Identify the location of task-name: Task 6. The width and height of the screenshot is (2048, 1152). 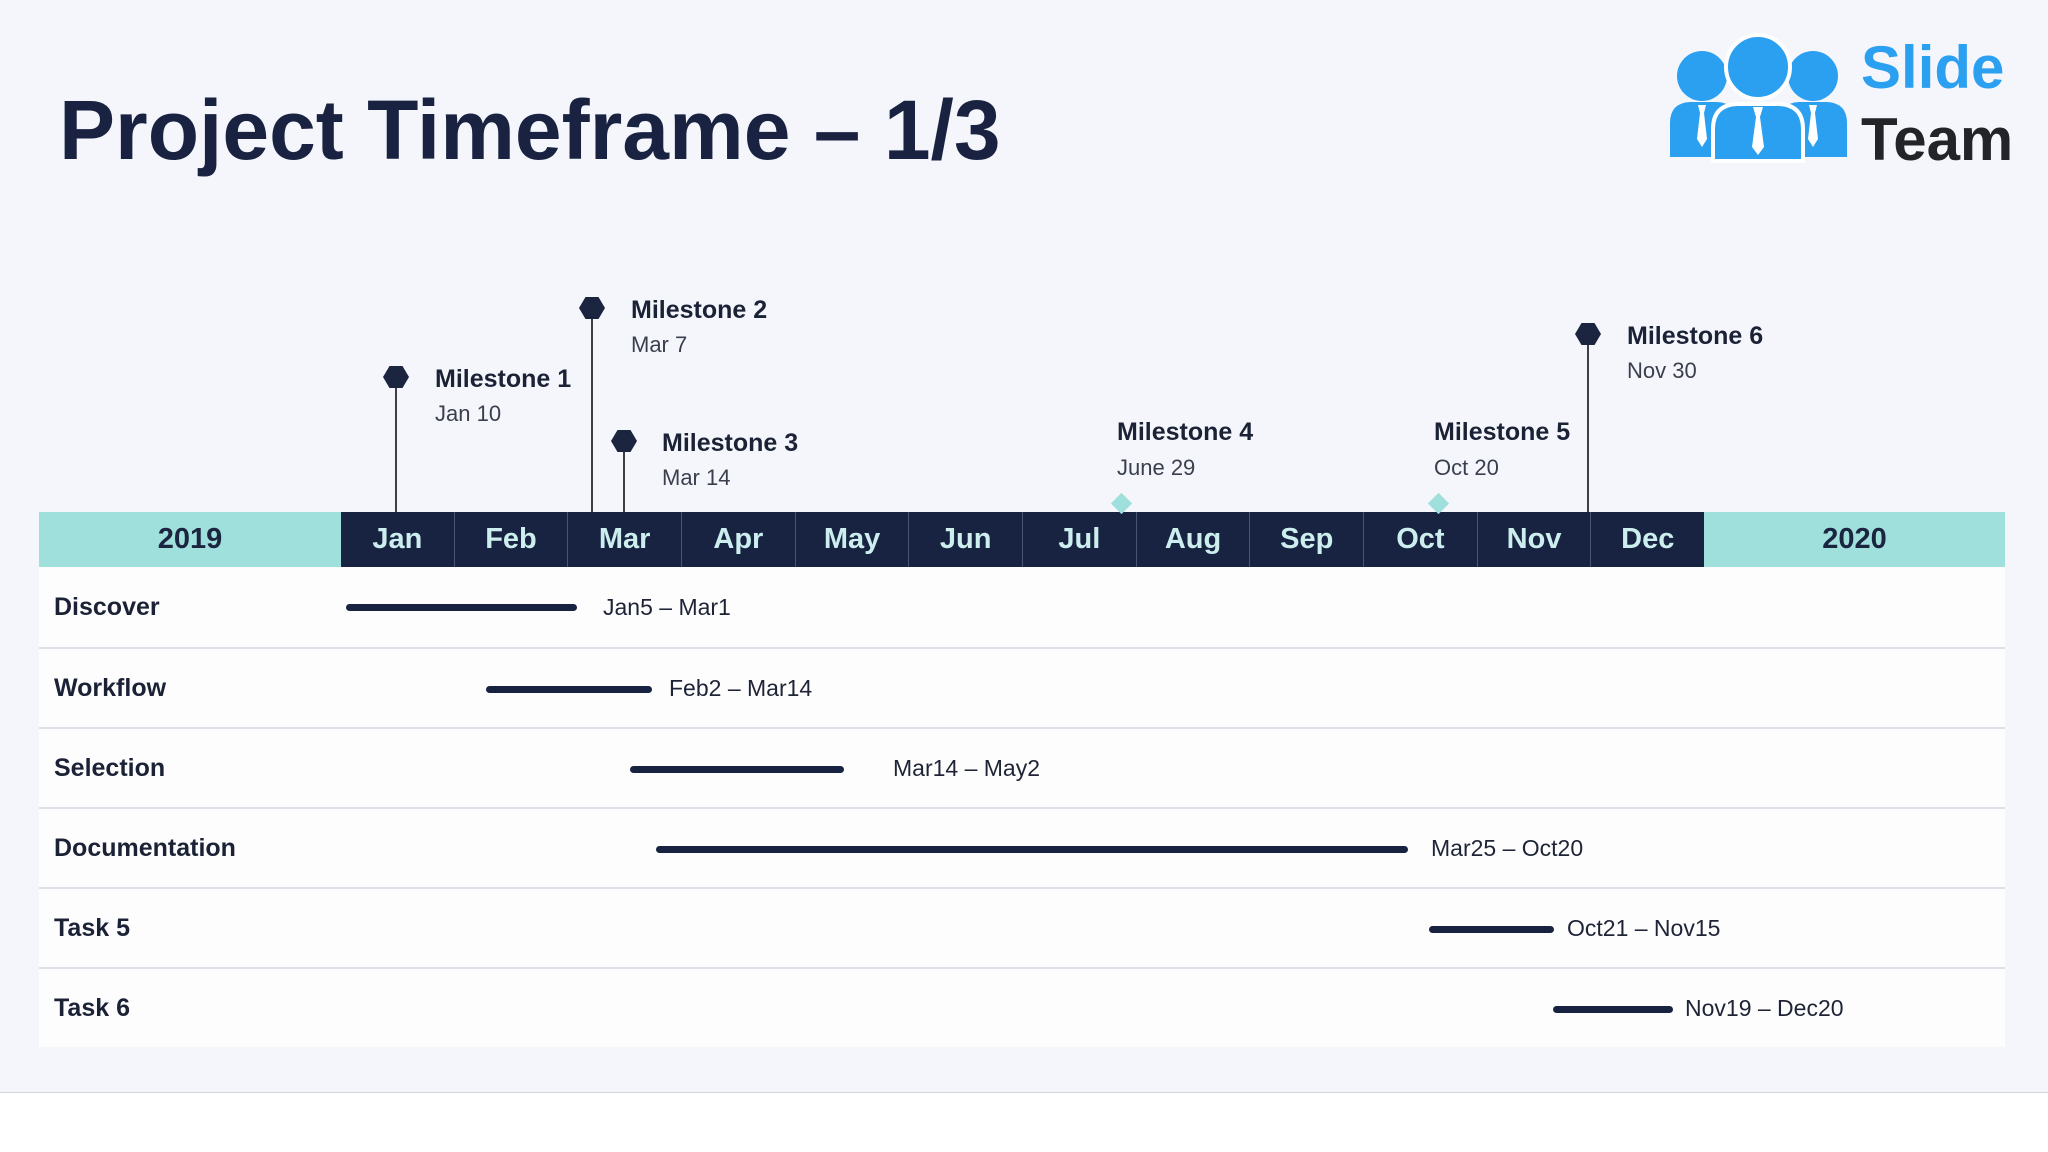
(92, 1007).